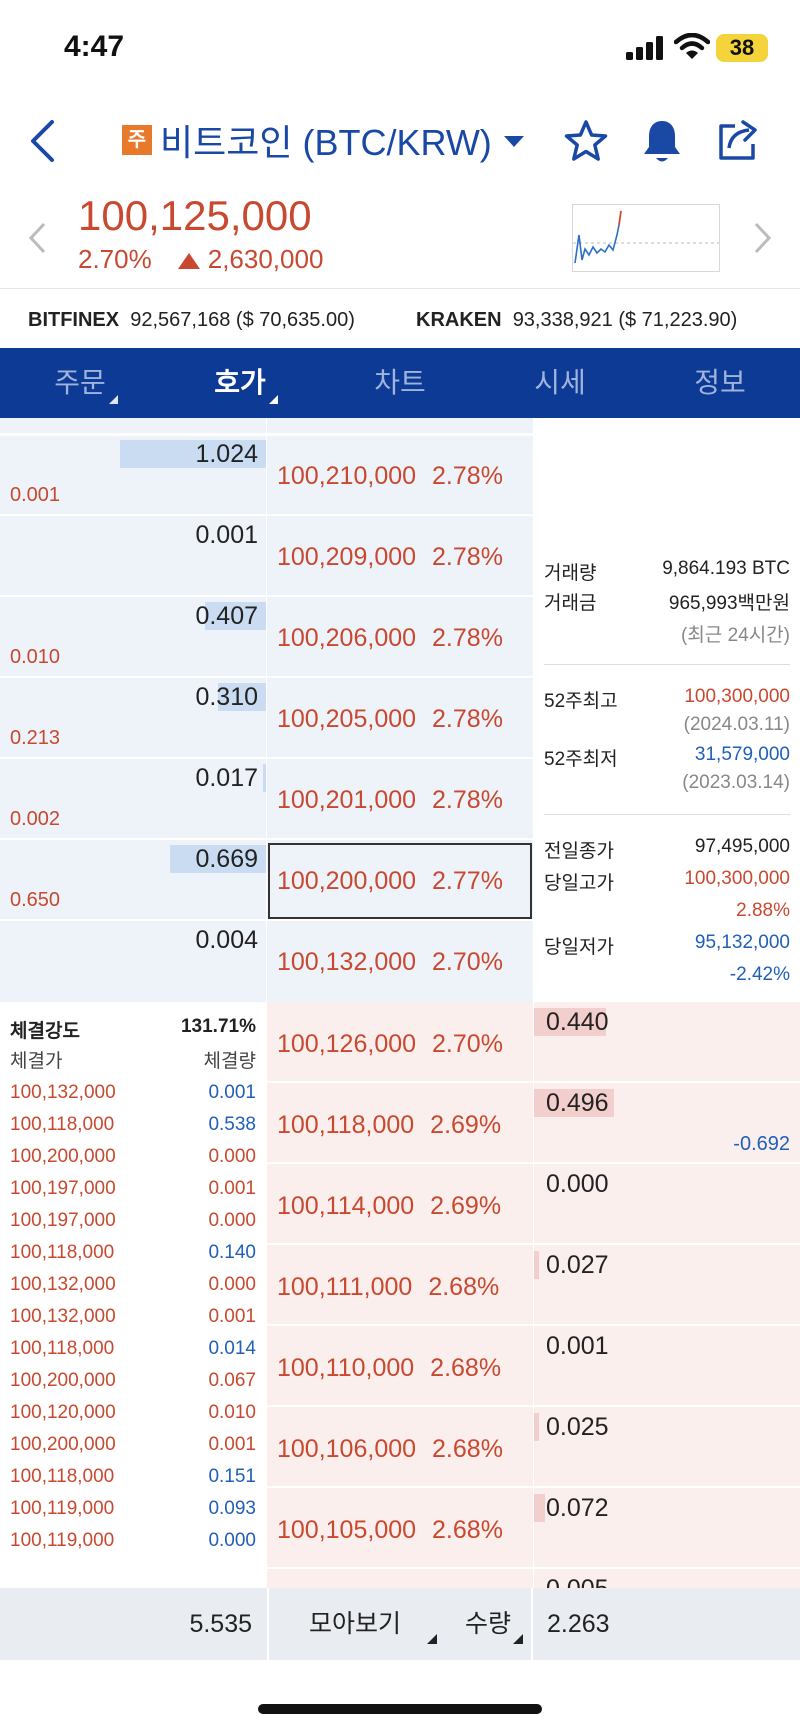 The height and width of the screenshot is (1732, 800). I want to click on favorite-button, so click(586, 141).